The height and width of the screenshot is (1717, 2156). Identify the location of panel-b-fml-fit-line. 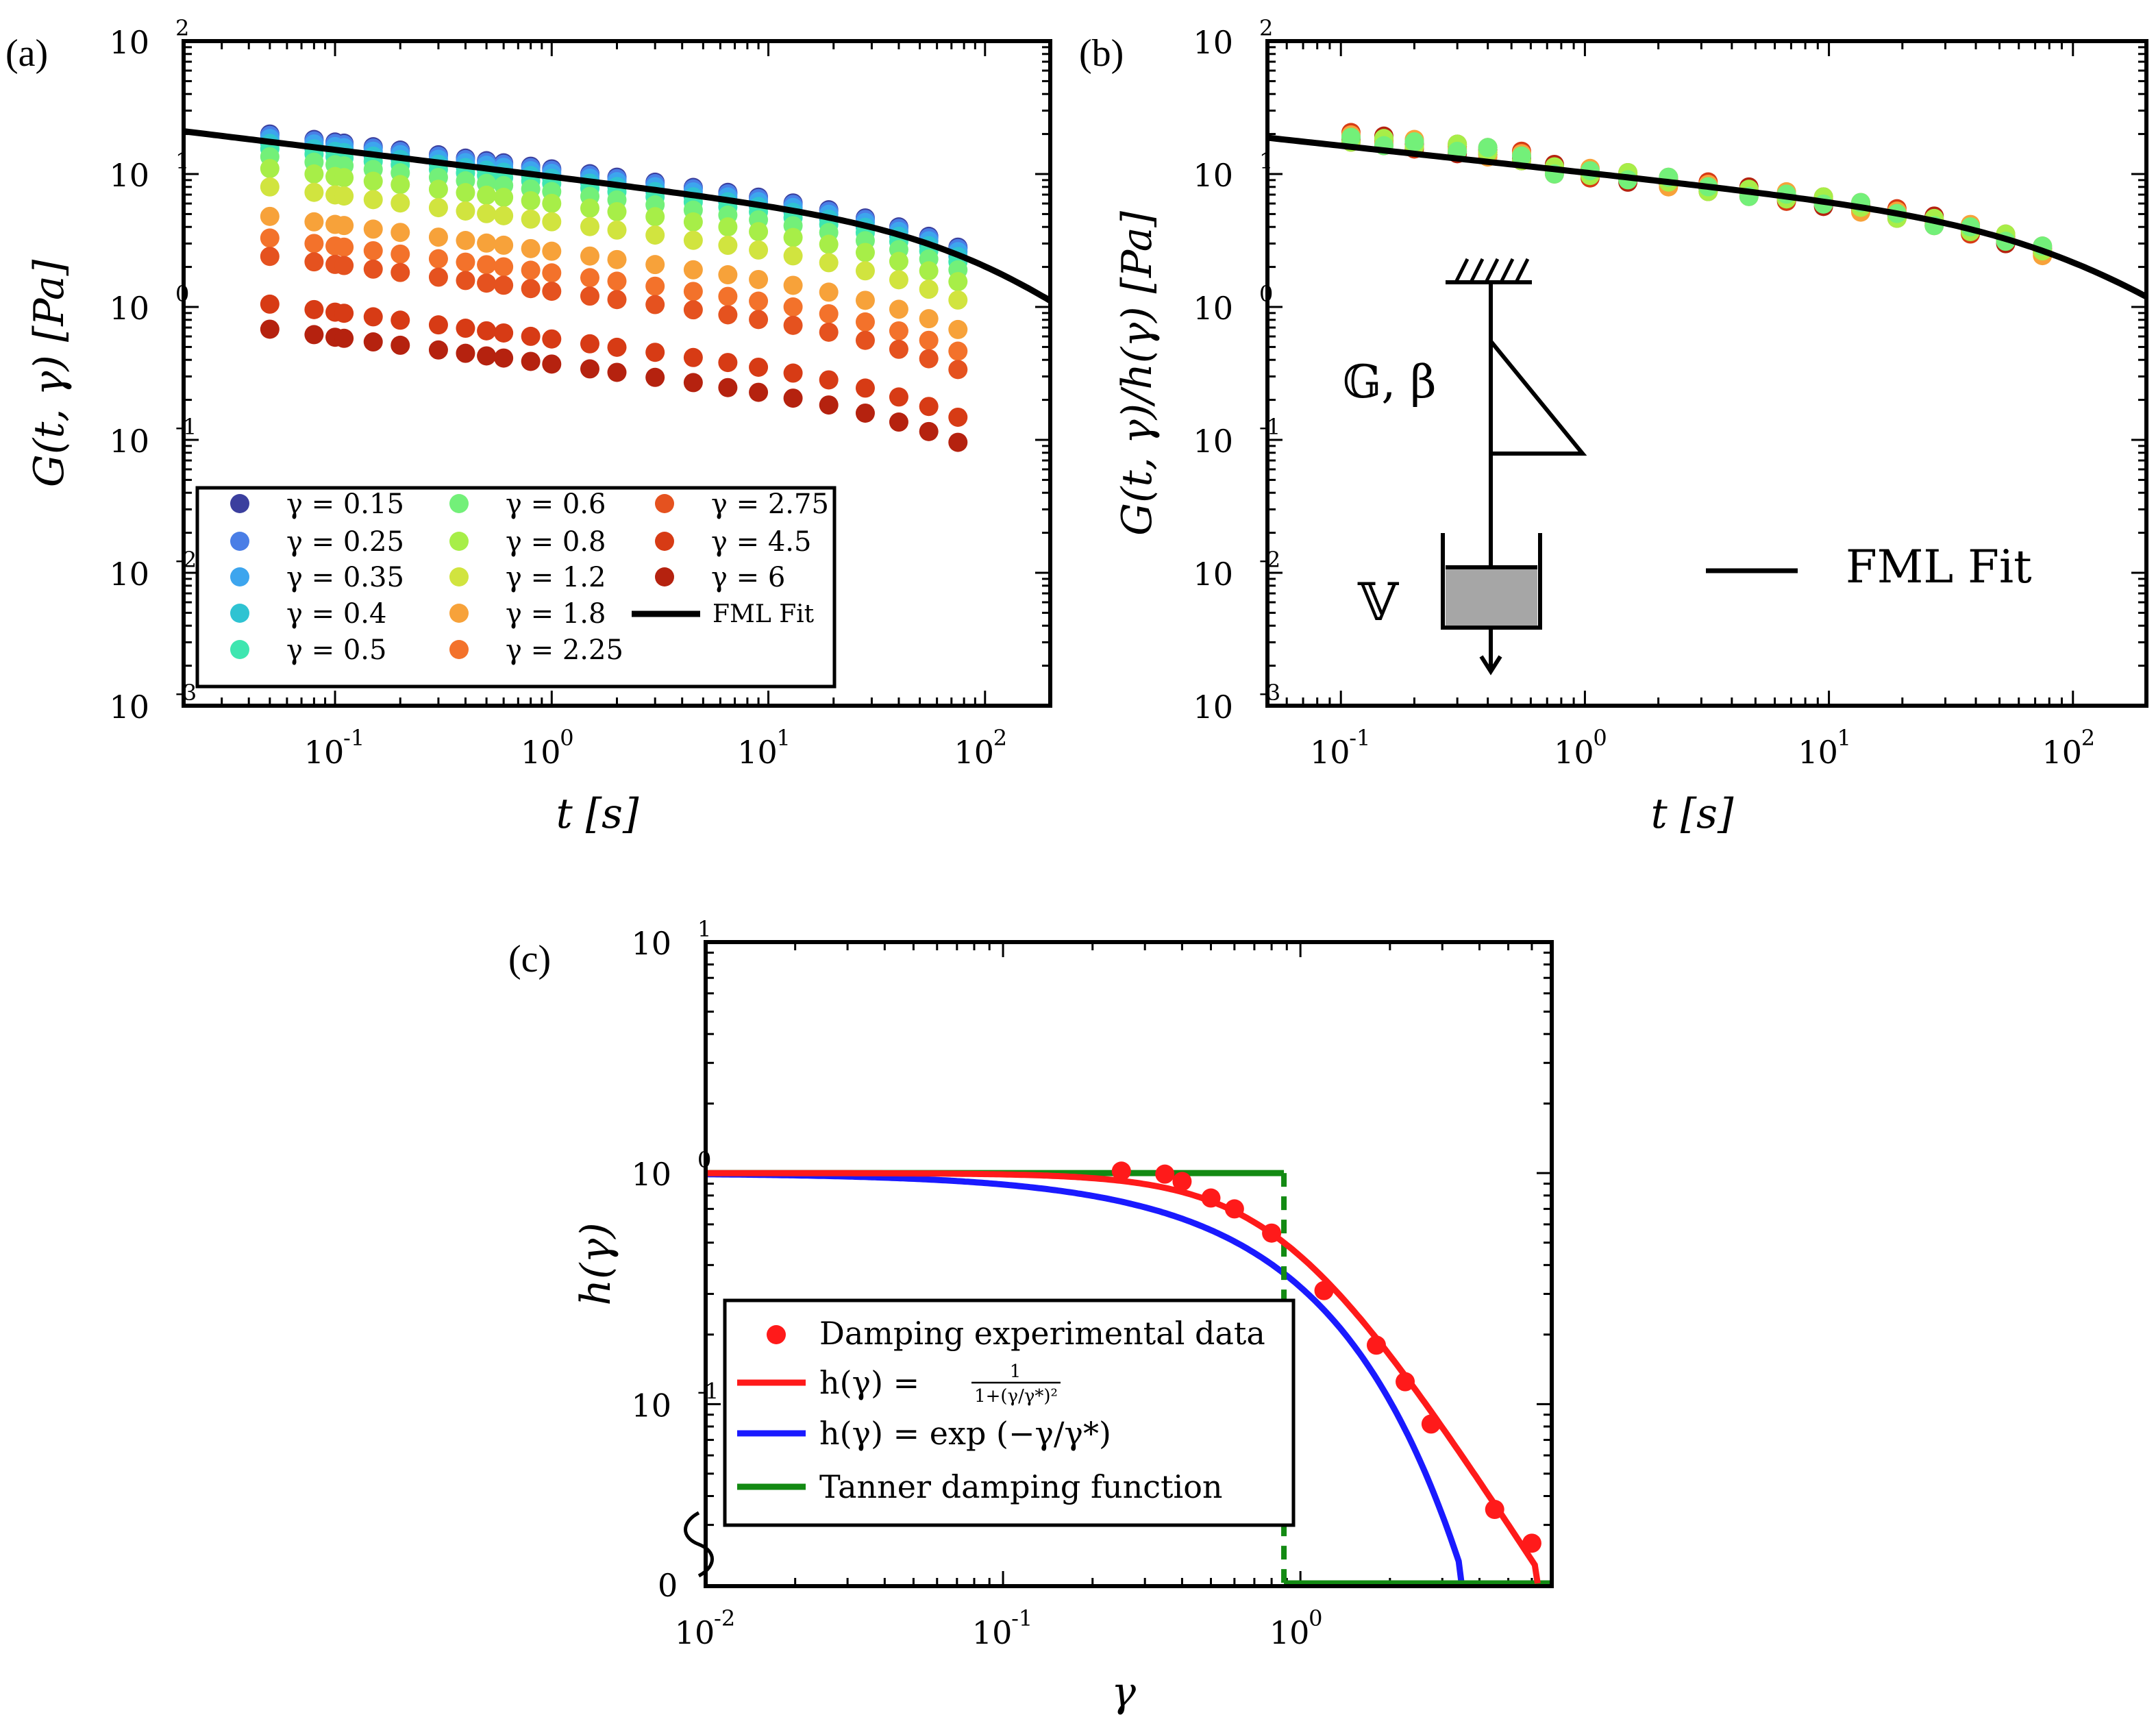
(1707, 216).